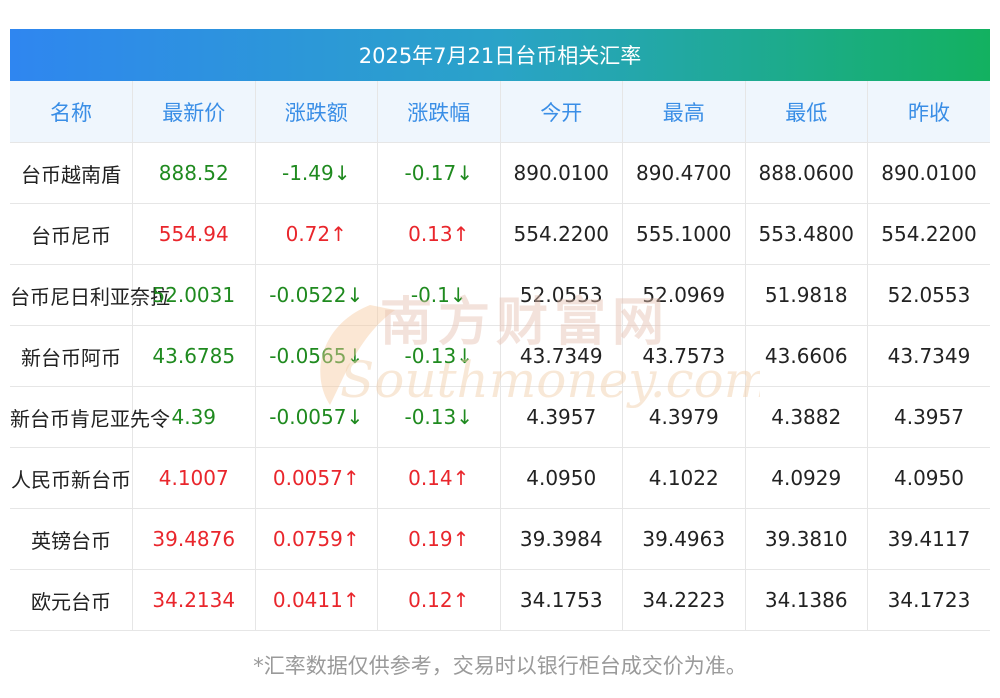  What do you see at coordinates (684, 356) in the screenshot?
I see `high-price: 43.7573` at bounding box center [684, 356].